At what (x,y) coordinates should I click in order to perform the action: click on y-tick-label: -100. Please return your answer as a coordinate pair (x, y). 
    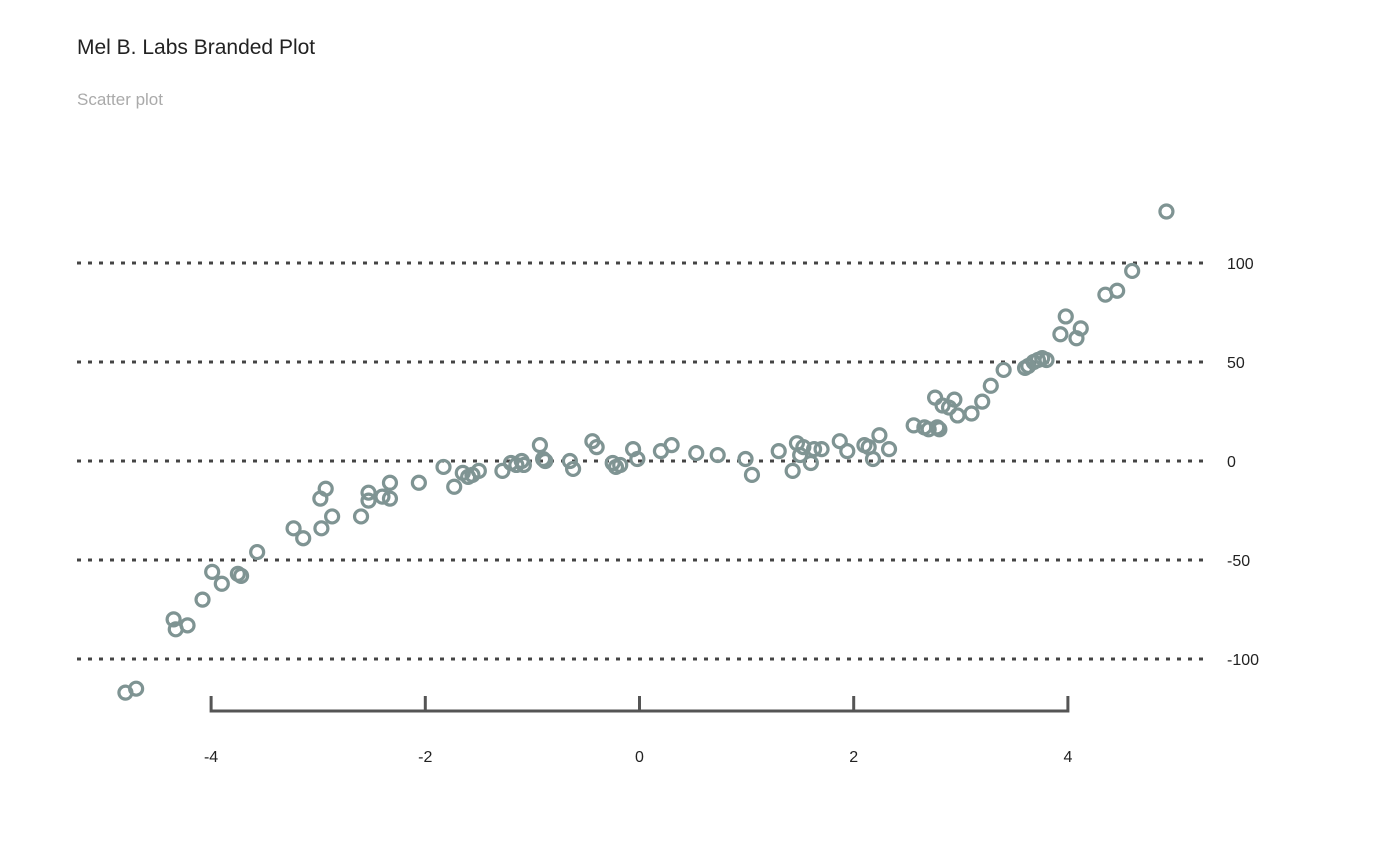
    Looking at the image, I should click on (1243, 660).